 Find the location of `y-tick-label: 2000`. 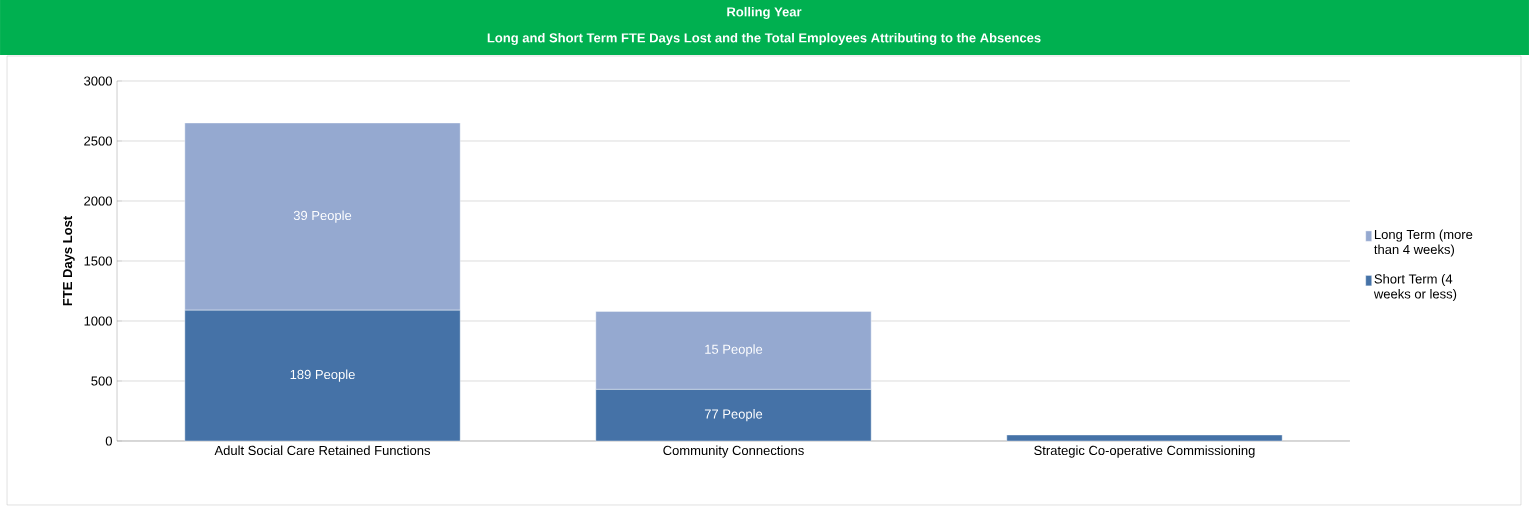

y-tick-label: 2000 is located at coordinates (98, 201).